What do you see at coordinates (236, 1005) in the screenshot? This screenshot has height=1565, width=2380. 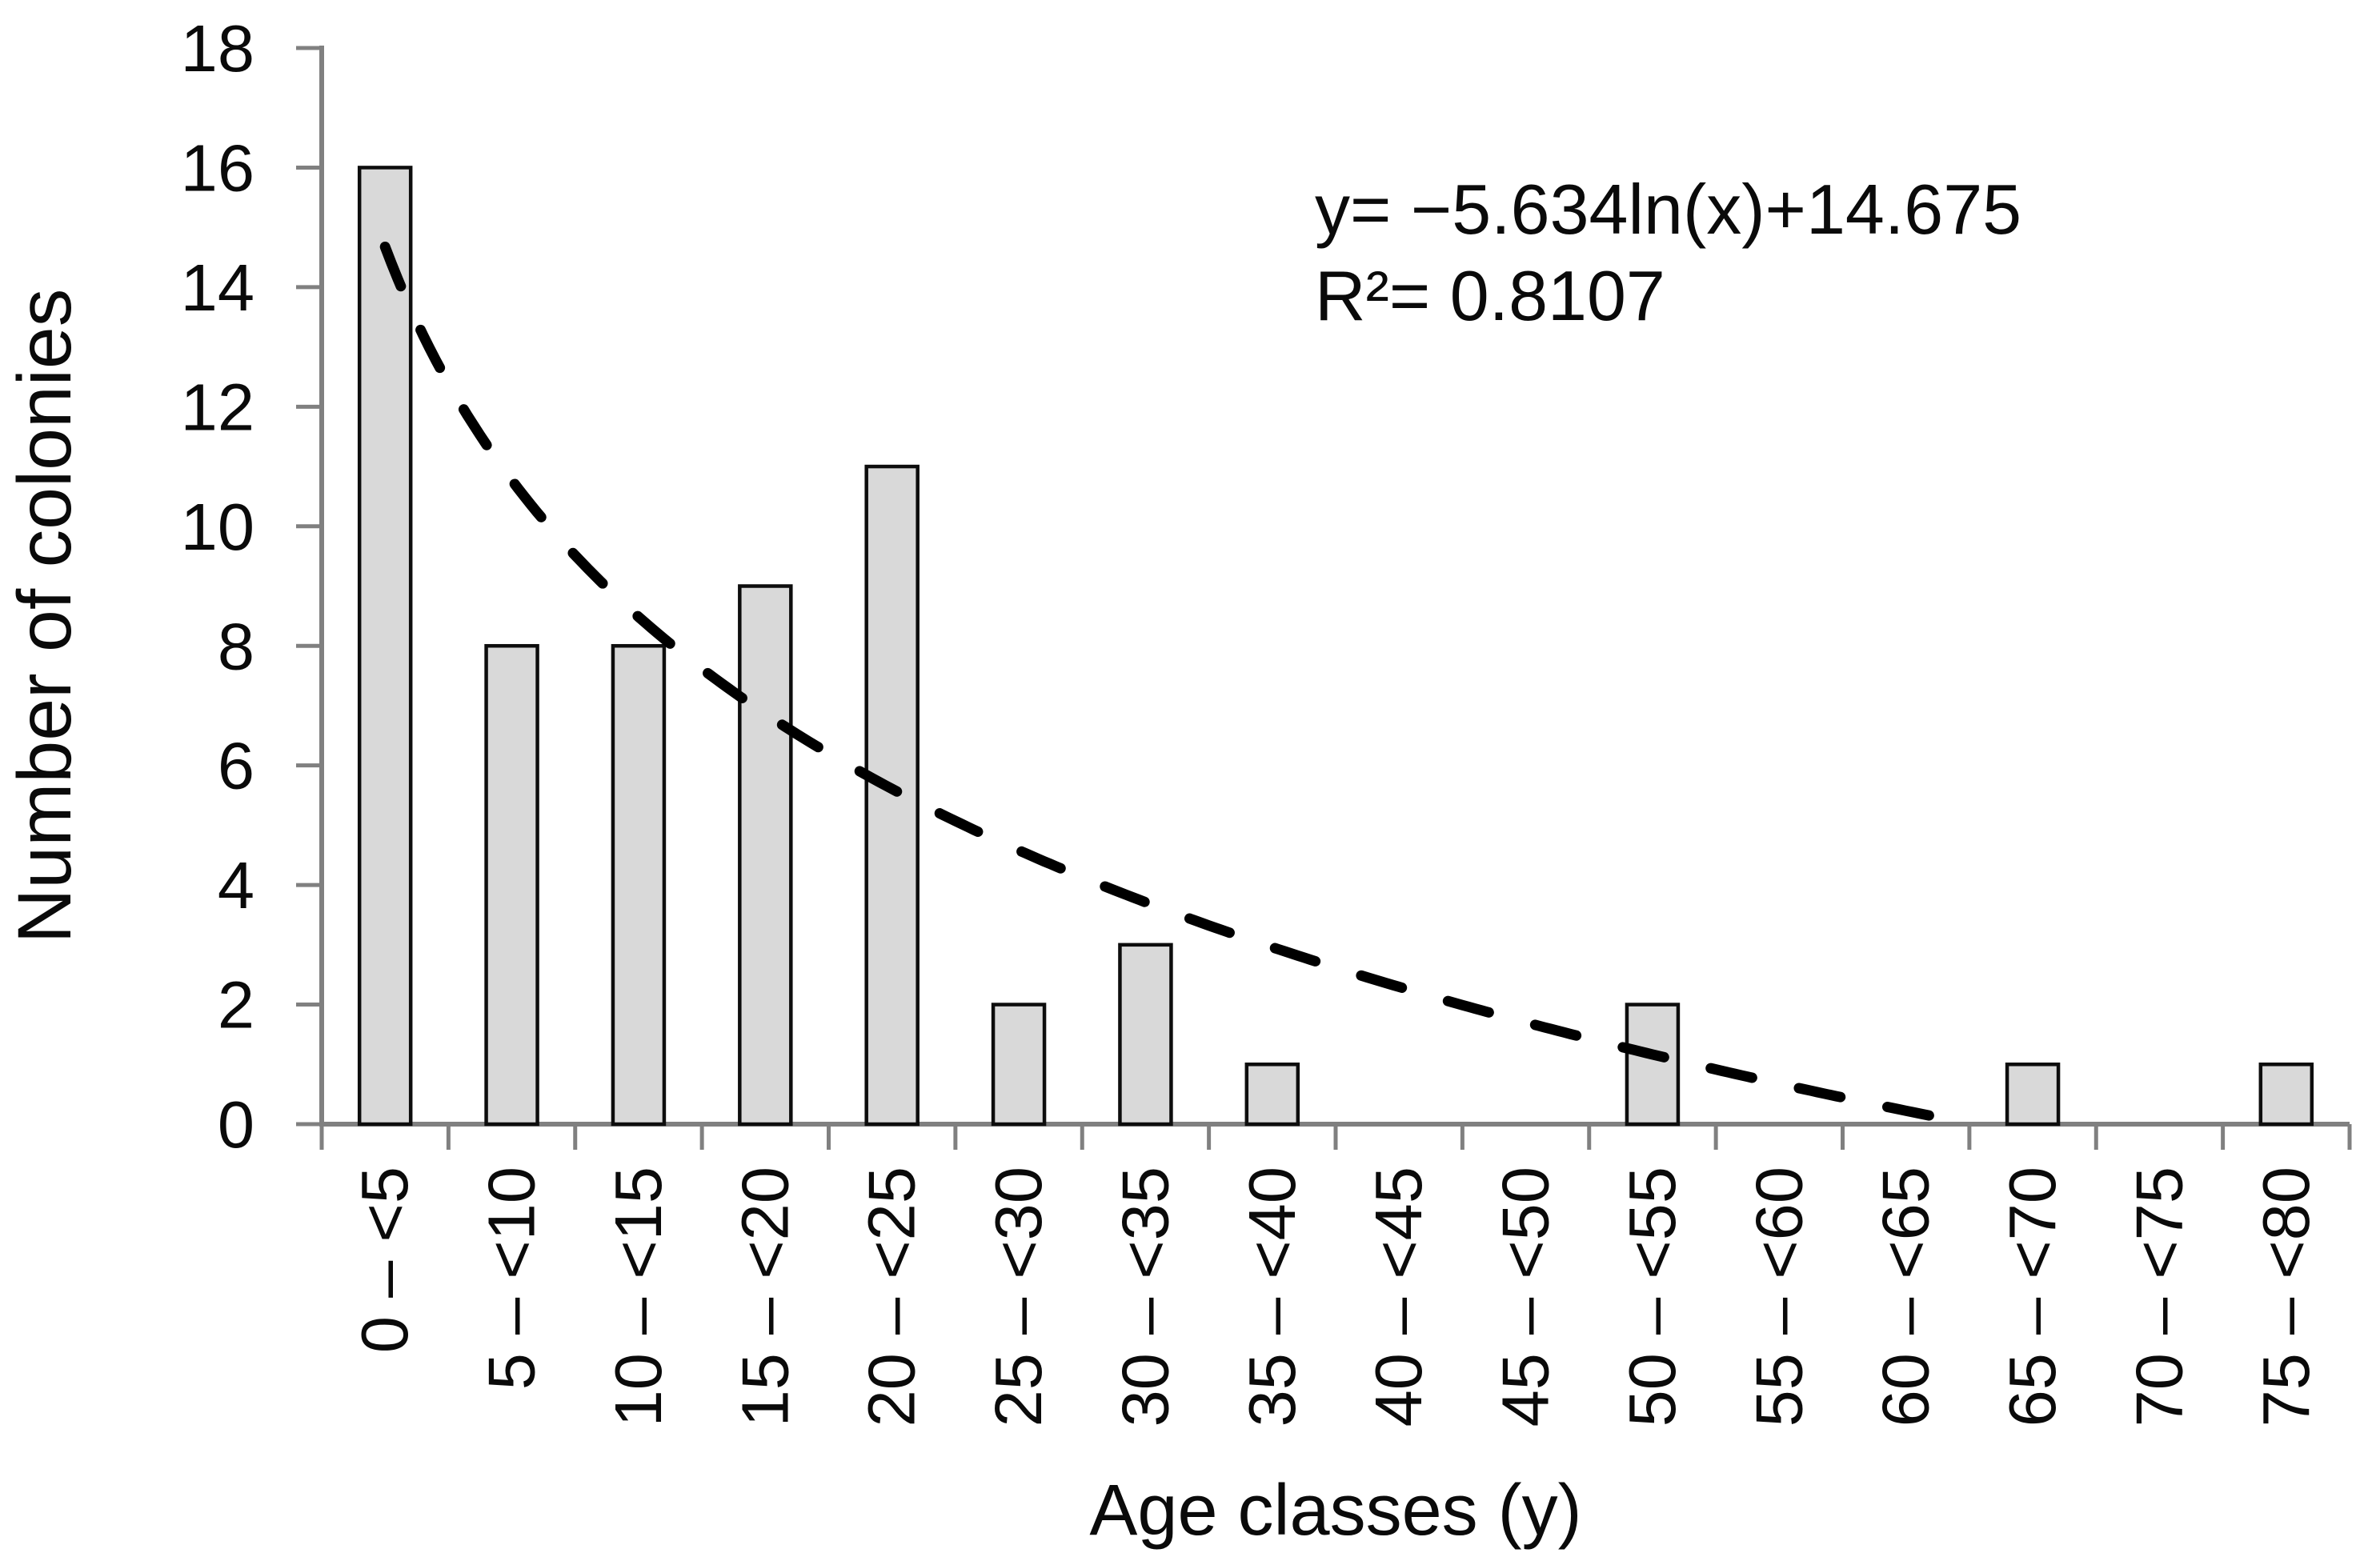 I see `y-tick-label: 2` at bounding box center [236, 1005].